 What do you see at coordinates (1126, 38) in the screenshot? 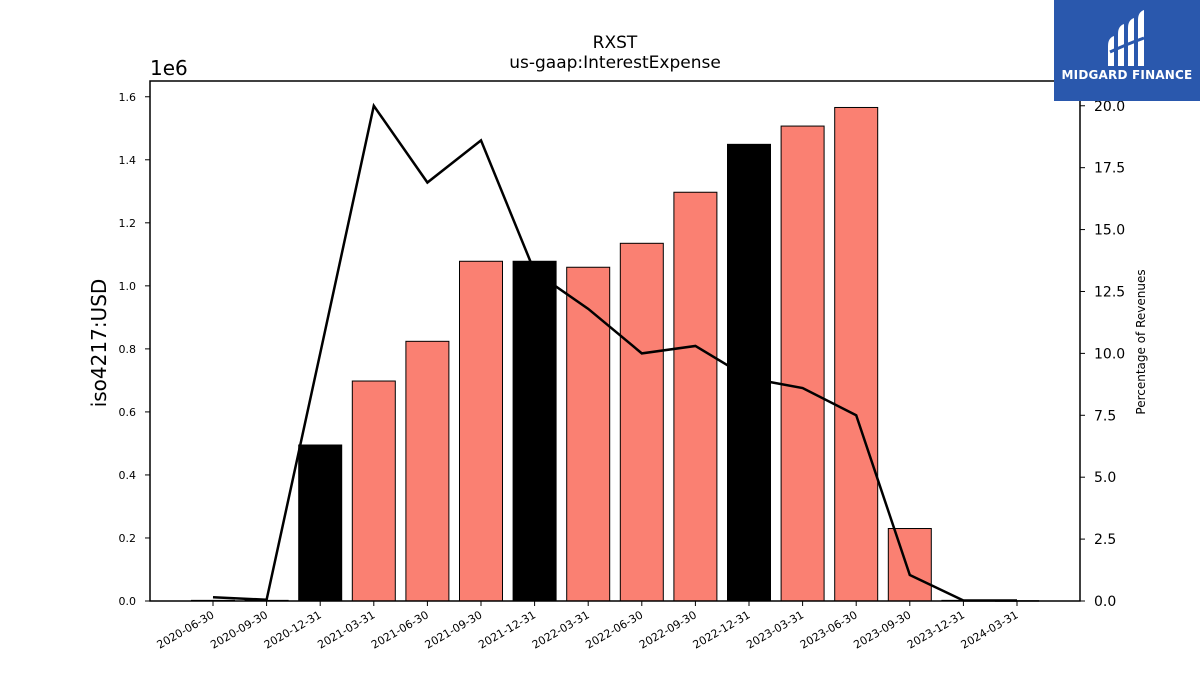
I see `logo-mark-icon` at bounding box center [1126, 38].